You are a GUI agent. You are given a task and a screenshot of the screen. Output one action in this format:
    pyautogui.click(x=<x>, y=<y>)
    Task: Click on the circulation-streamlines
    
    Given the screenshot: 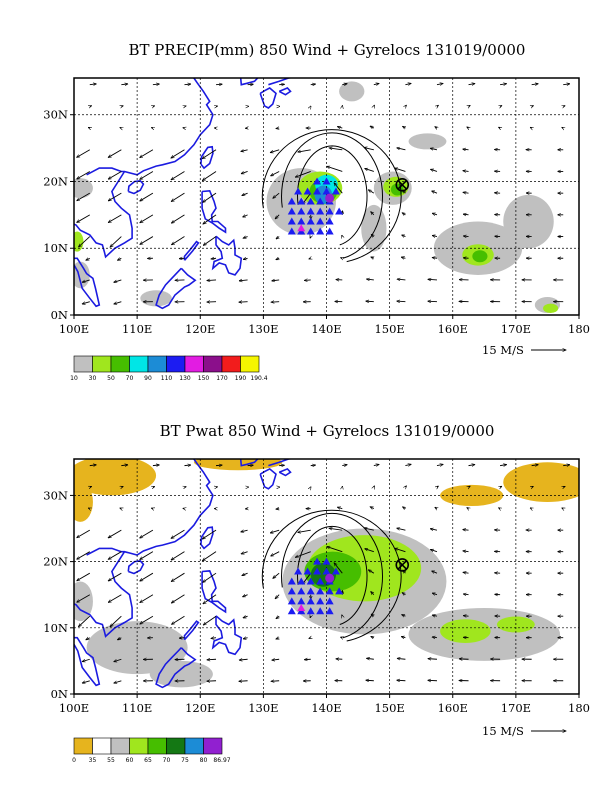 What is the action you would take?
    pyautogui.click(x=331, y=575)
    